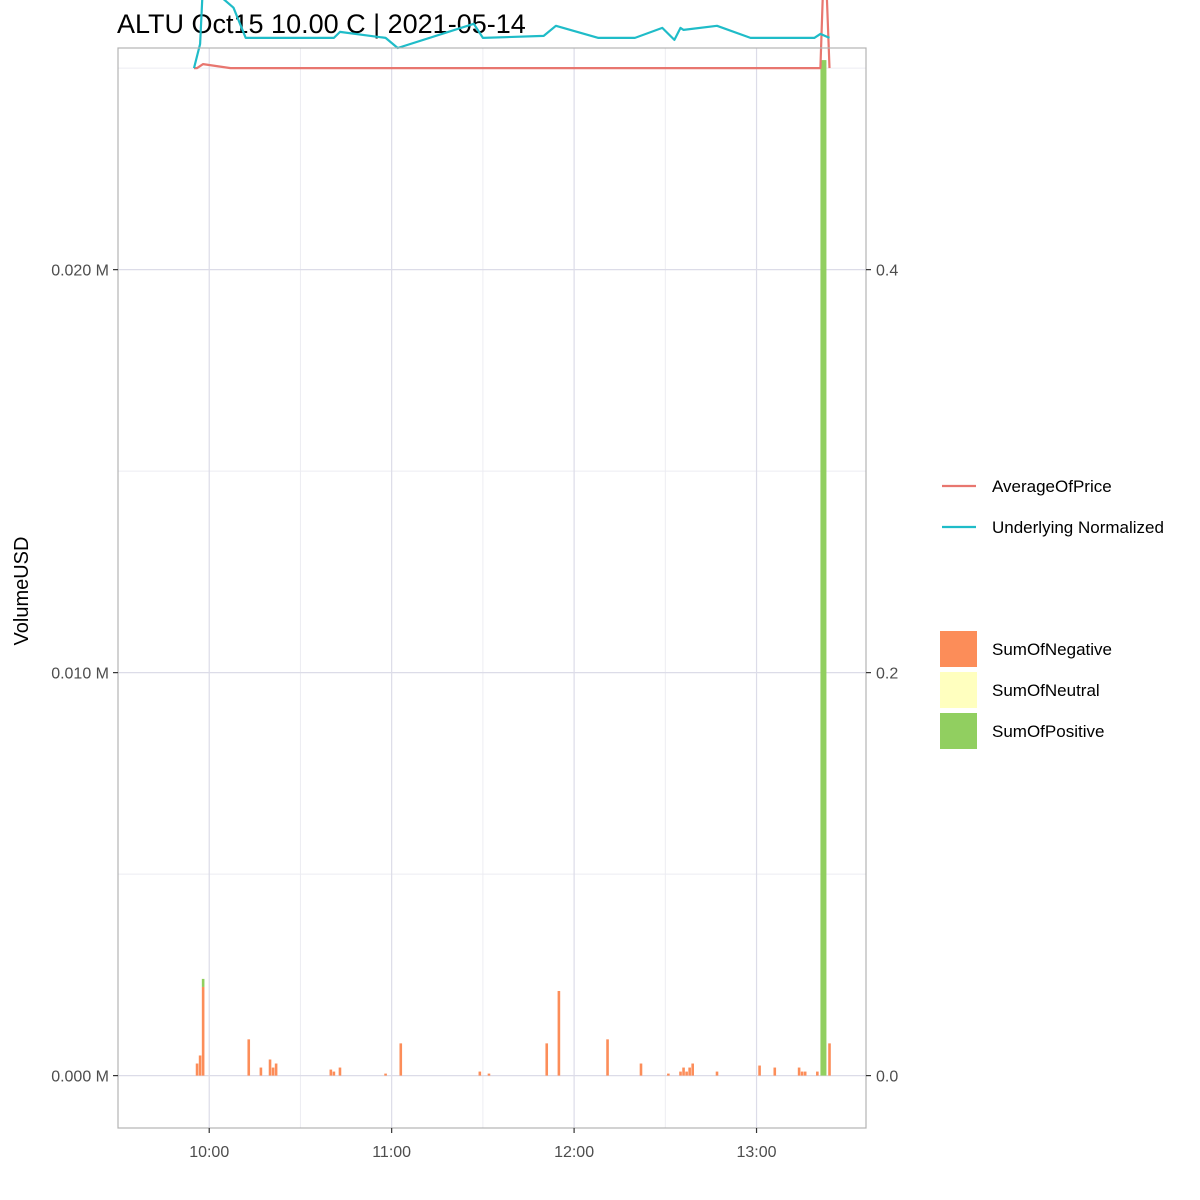  Describe the element at coordinates (385, 1074) in the screenshot. I see `bar-negative-10:58` at that location.